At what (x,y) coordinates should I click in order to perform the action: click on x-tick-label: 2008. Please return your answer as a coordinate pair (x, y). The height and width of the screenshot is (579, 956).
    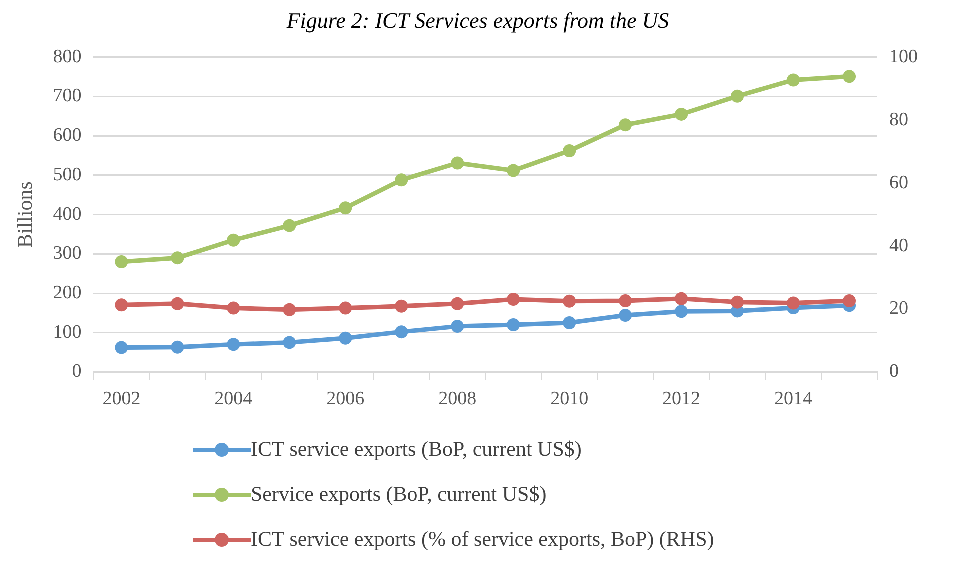
    Looking at the image, I should click on (457, 399).